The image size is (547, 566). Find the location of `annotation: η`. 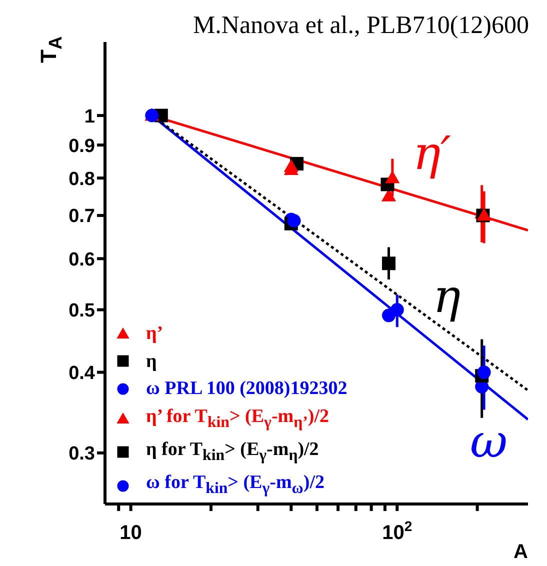

annotation: η is located at coordinates (447, 296).